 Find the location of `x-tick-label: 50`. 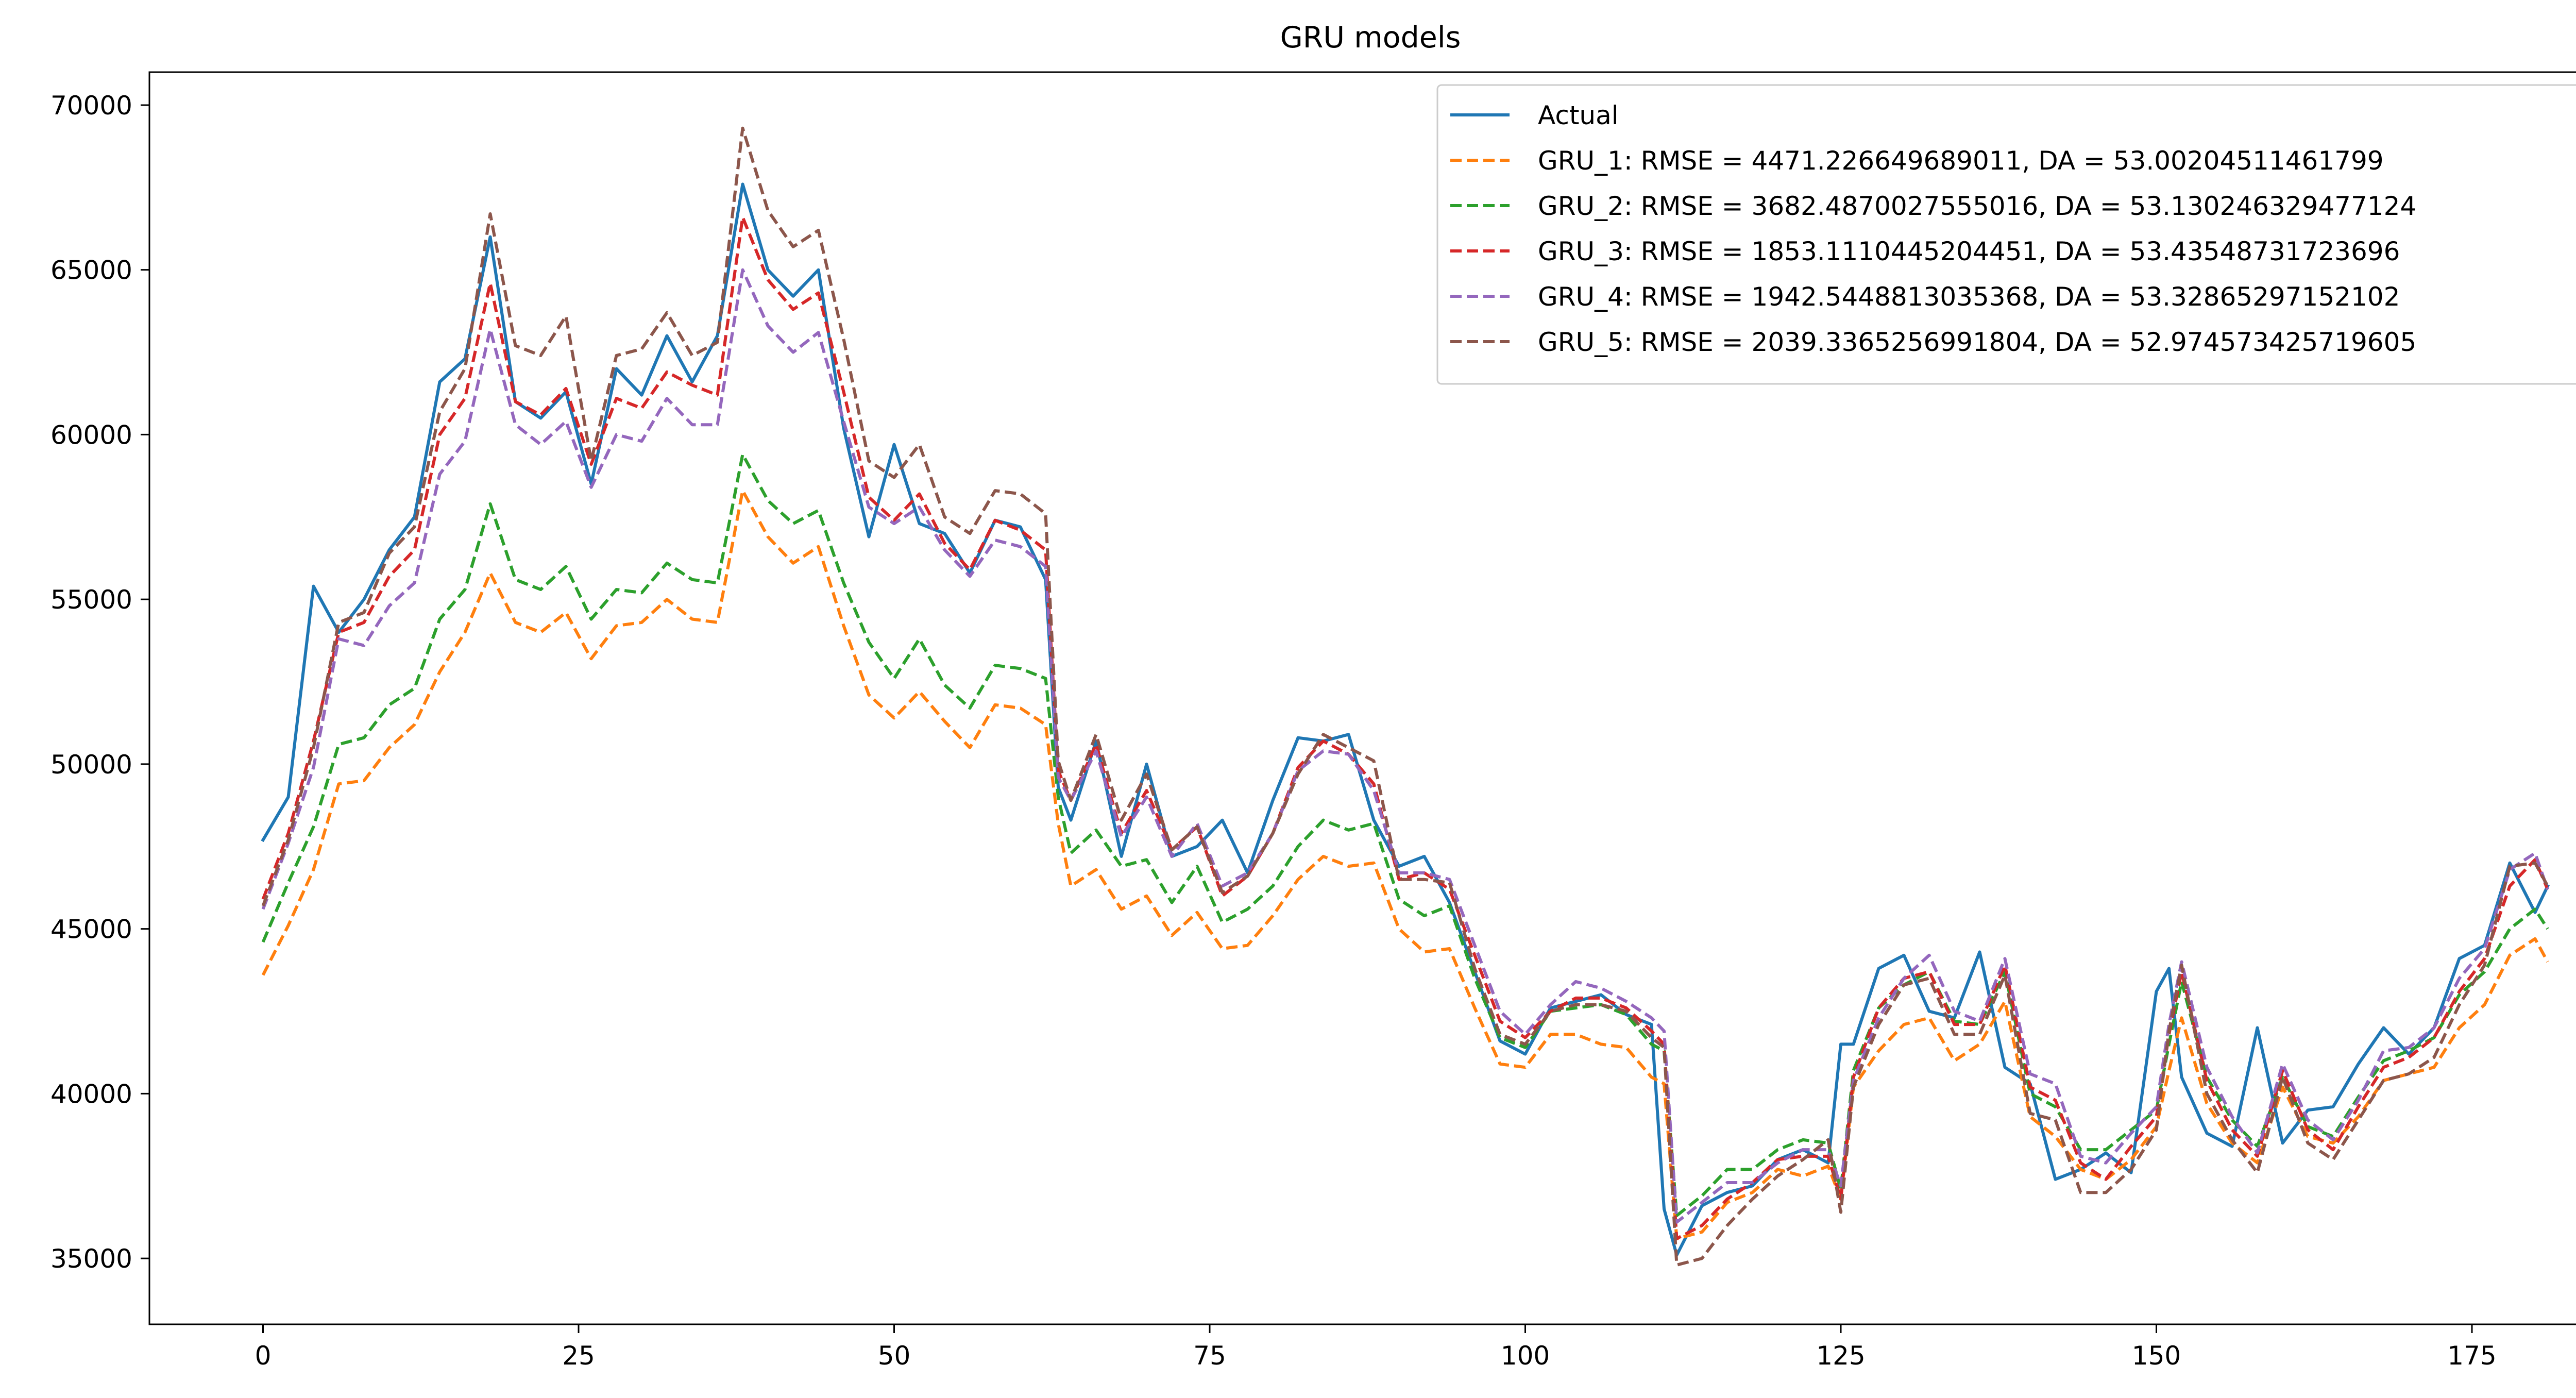

x-tick-label: 50 is located at coordinates (894, 1356).